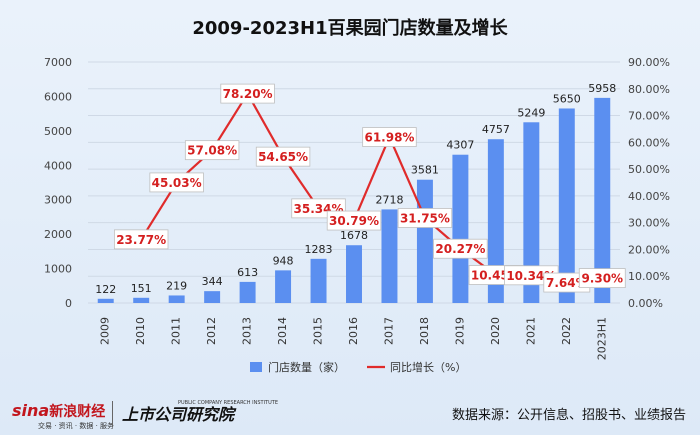 The height and width of the screenshot is (435, 700). Describe the element at coordinates (602, 88) in the screenshot. I see `bar-value-label: 5958` at that location.